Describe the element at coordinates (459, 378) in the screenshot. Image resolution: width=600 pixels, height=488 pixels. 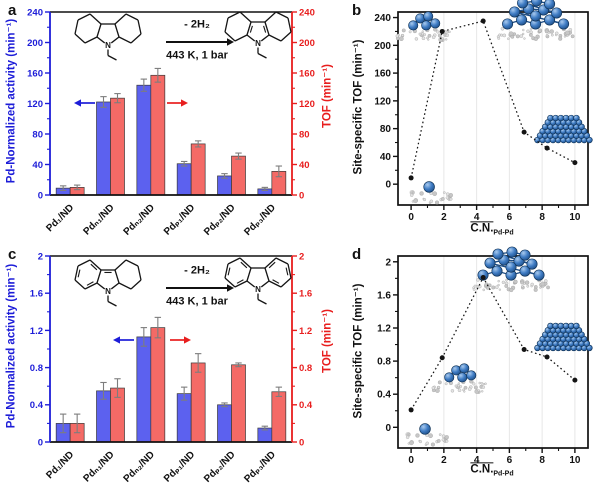
I see `pd-small-cluster-on-nd` at that location.